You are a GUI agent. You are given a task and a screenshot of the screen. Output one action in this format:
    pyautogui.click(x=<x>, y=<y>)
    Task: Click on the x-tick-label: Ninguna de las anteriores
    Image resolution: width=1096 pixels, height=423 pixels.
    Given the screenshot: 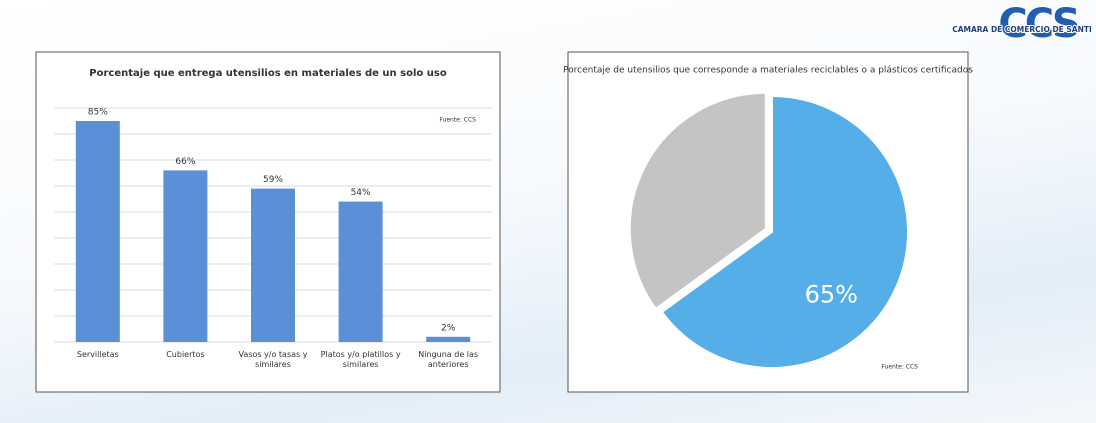 What is the action you would take?
    pyautogui.click(x=448, y=359)
    